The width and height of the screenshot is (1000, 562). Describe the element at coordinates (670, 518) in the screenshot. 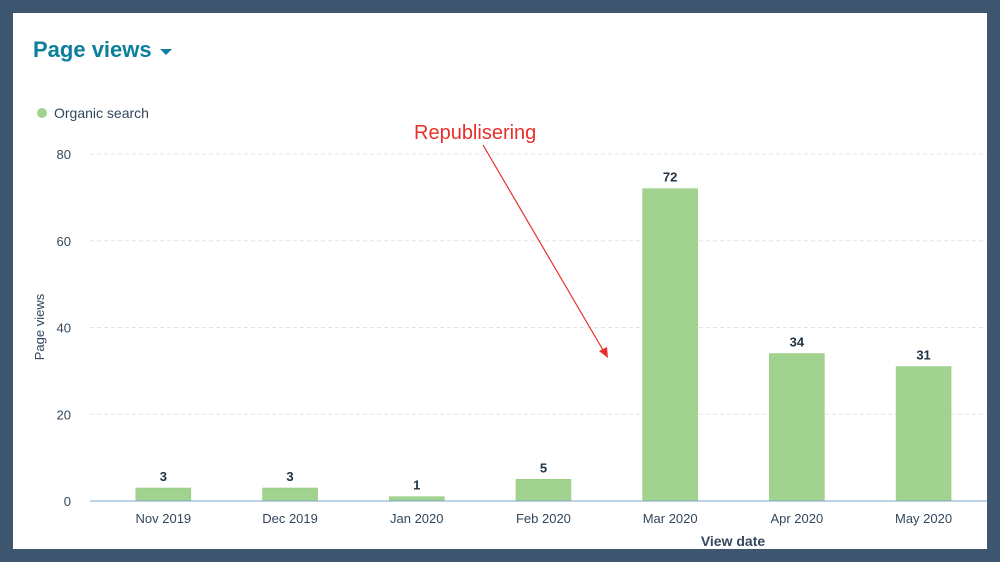

I see `x-tick-label: Mar 2020` at that location.